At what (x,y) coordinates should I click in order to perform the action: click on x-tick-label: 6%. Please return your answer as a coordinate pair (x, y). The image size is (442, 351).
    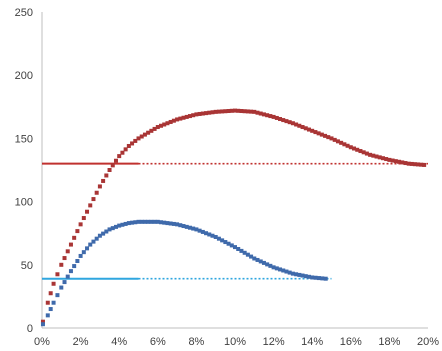
    Looking at the image, I should click on (158, 342).